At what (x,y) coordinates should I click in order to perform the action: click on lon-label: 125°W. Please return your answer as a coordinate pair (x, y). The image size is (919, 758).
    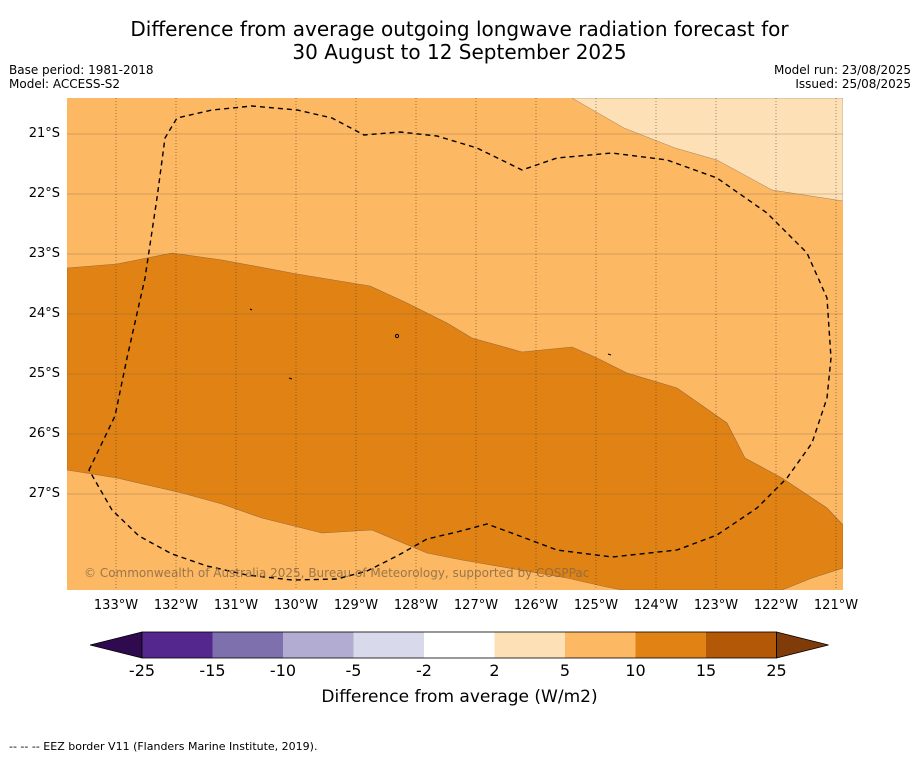
    Looking at the image, I should click on (596, 605).